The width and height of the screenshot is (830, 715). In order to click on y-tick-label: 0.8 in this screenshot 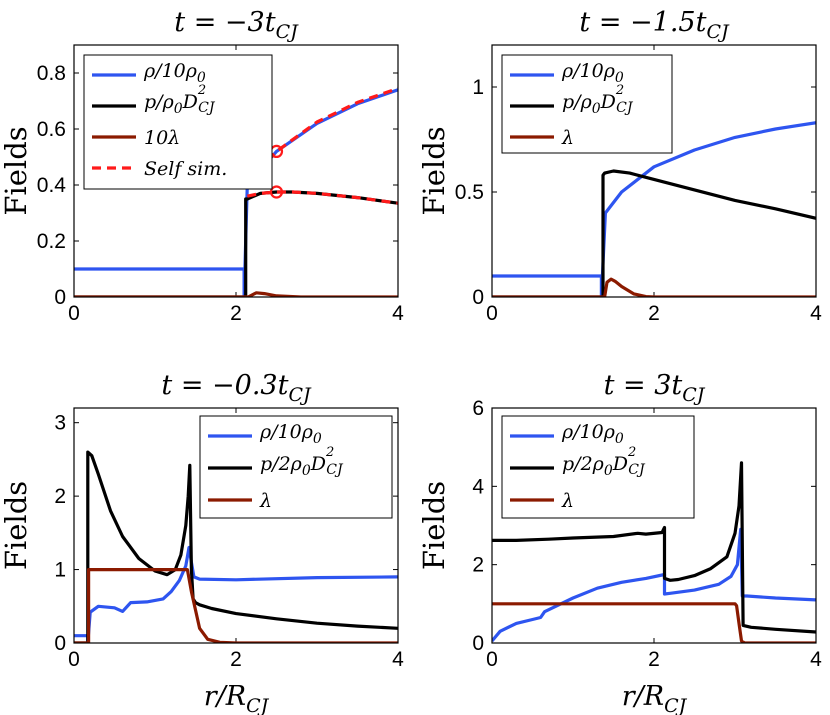, I will do `click(51, 73)`.